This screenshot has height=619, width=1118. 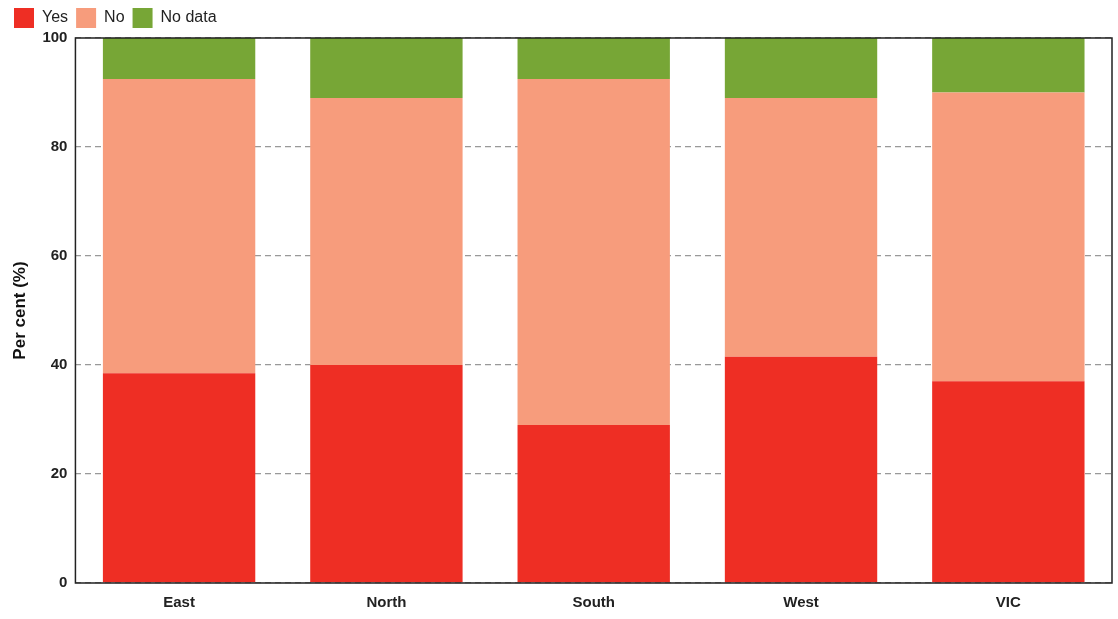 What do you see at coordinates (179, 602) in the screenshot?
I see `x-tick-label: East` at bounding box center [179, 602].